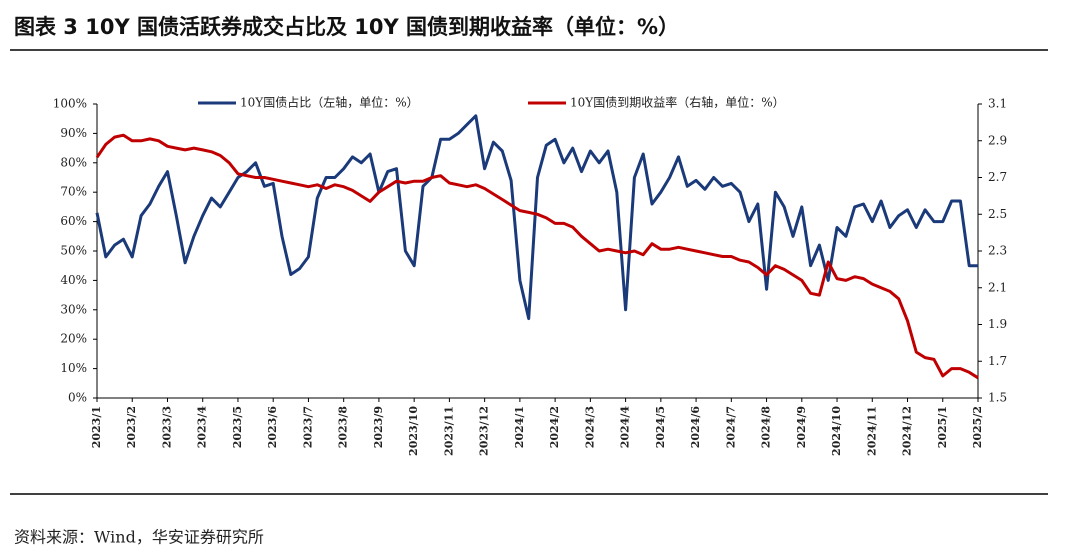 This screenshot has height=559, width=1080. I want to click on y-tick-label: 70%, so click(73, 192).